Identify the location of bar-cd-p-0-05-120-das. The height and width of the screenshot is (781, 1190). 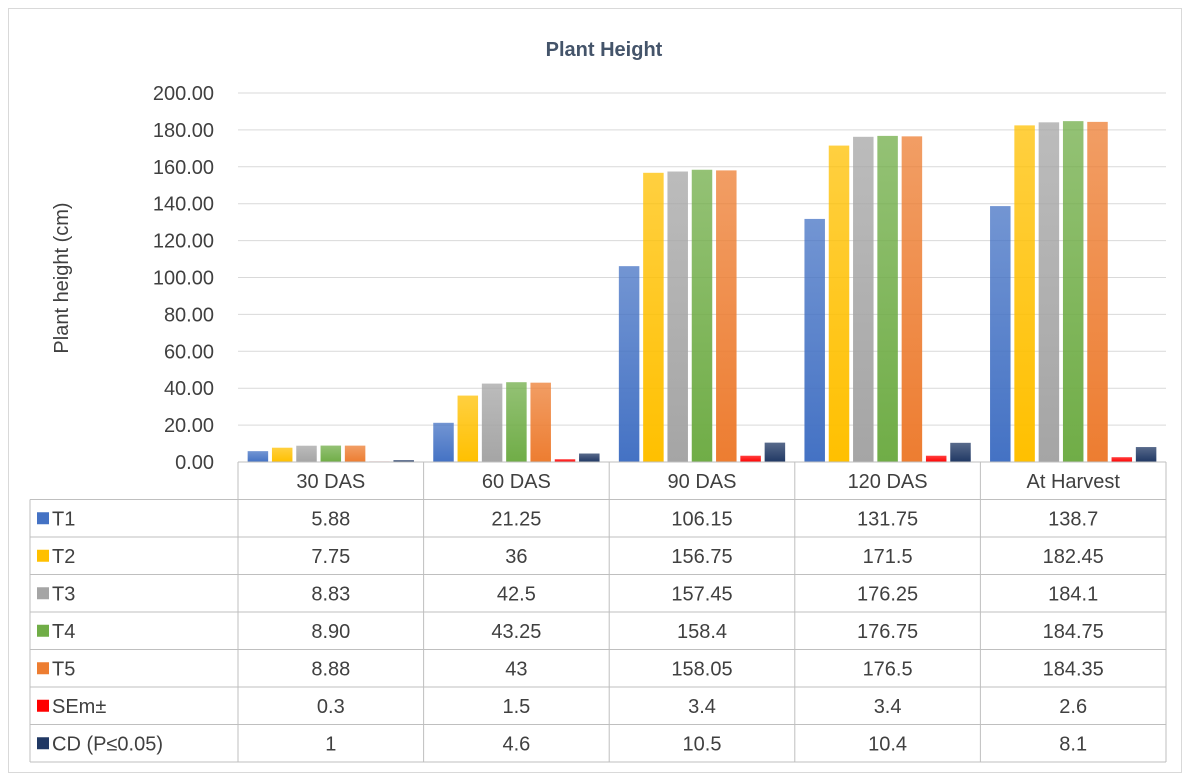
(960, 452).